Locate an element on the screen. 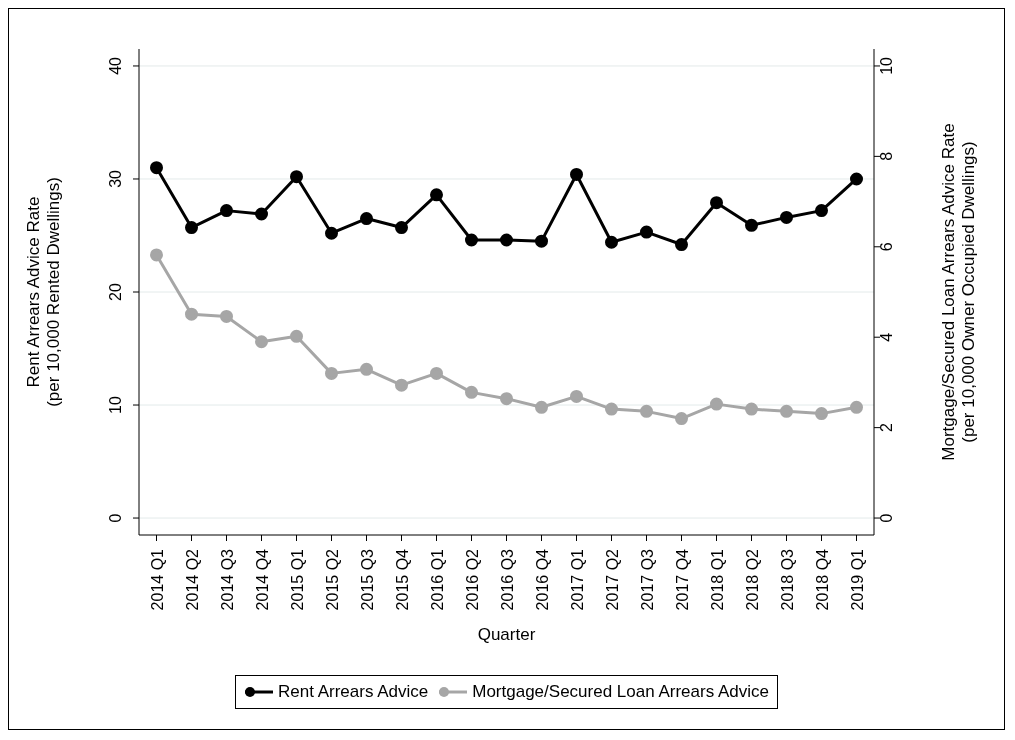  x-axis-title: Quarter is located at coordinates (506, 634).